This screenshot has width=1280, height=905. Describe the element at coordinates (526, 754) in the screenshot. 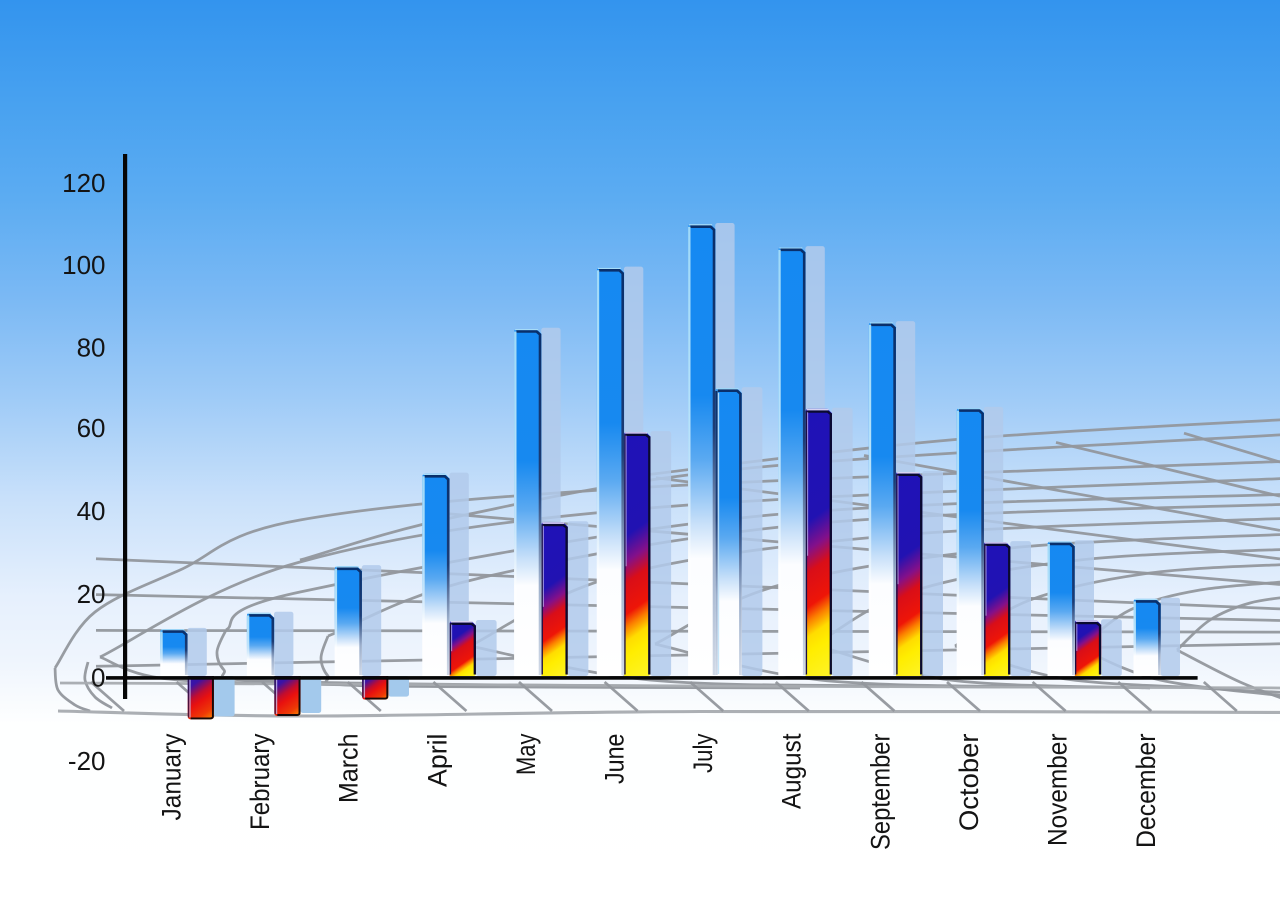

I see `svg-text: May` at that location.